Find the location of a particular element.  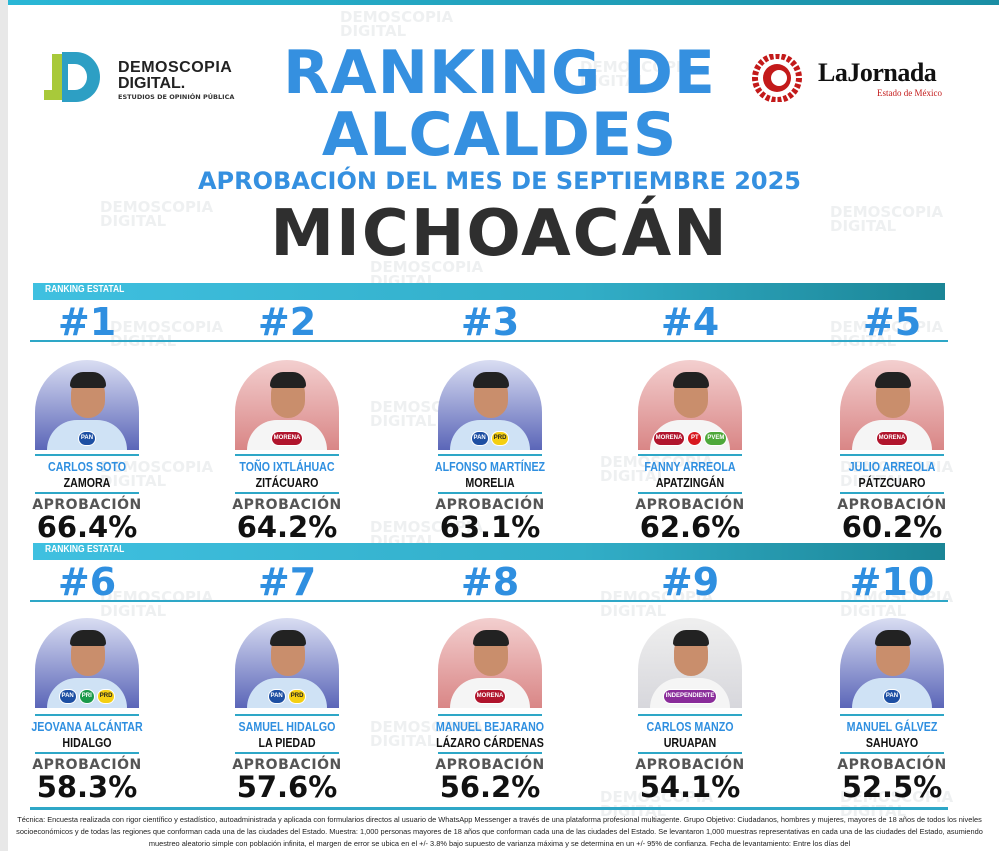

approval-value: 56.2% is located at coordinates (490, 787).